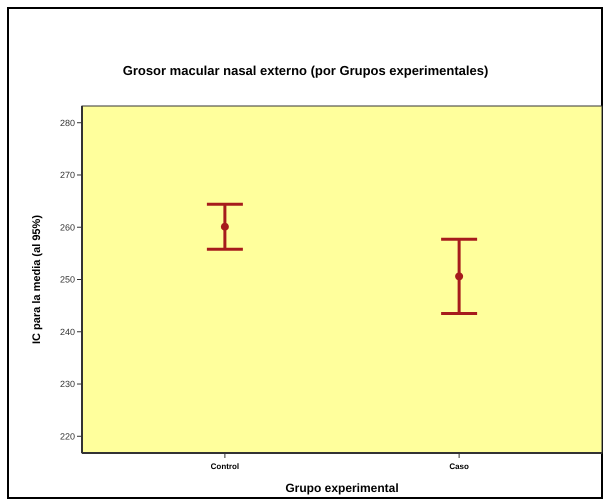  I want to click on y-tick-label: 240, so click(67, 331).